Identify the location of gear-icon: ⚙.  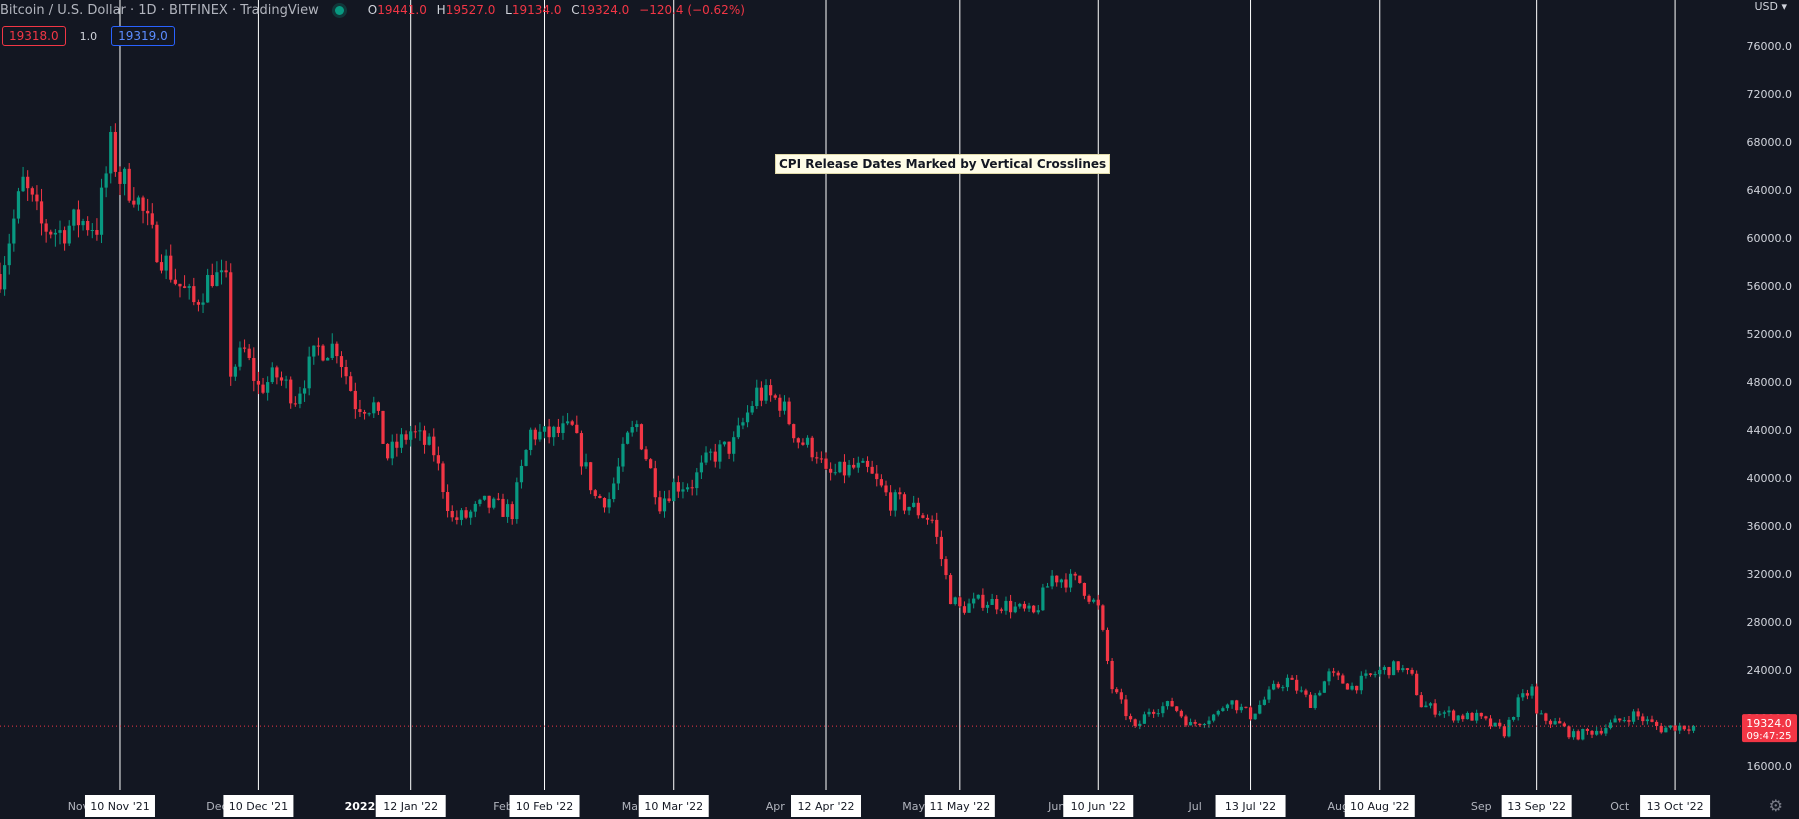
(1775, 805).